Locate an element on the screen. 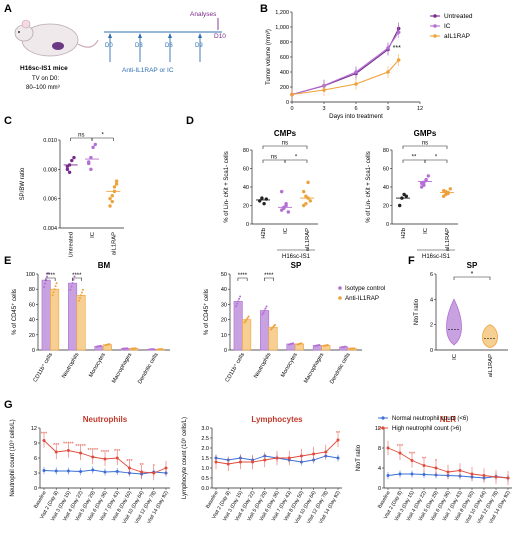 The height and width of the screenshot is (548, 520). chart-title: BM is located at coordinates (104, 265).